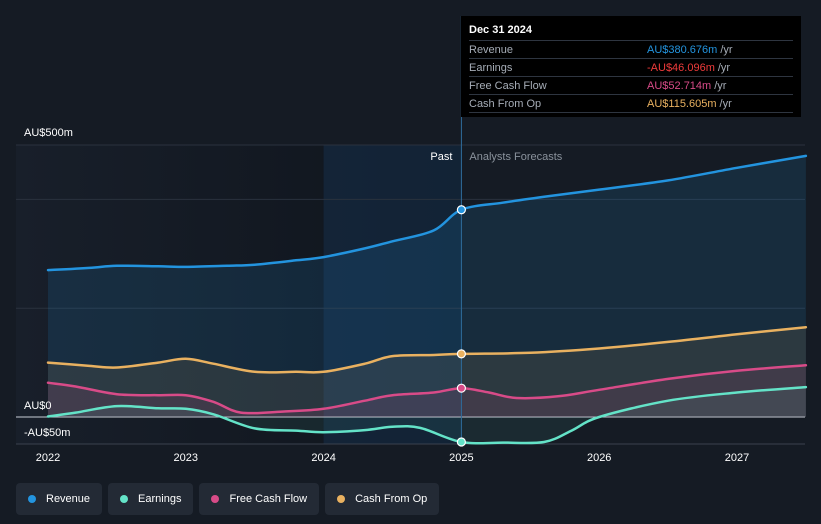  I want to click on area-free-cash-flow, so click(427, 391).